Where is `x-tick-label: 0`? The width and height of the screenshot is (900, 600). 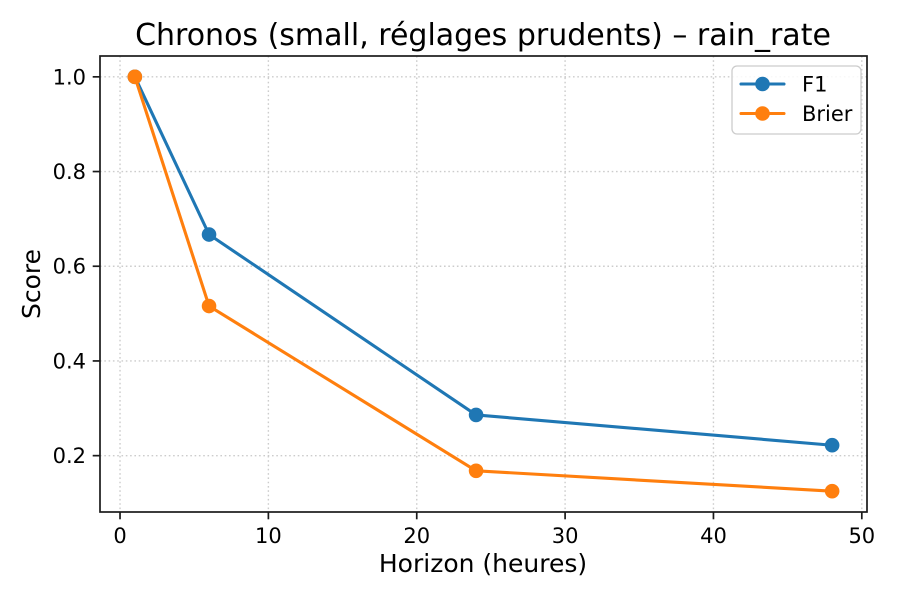
x-tick-label: 0 is located at coordinates (119, 536).